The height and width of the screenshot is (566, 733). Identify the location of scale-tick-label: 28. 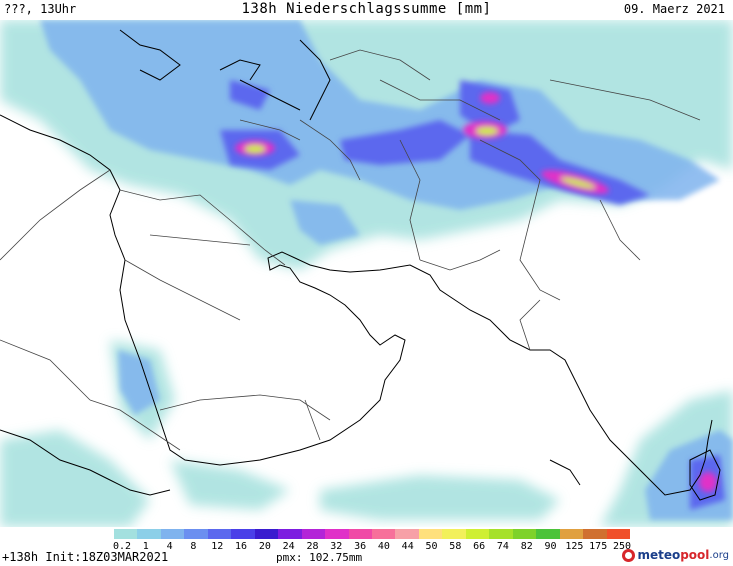
(312, 546).